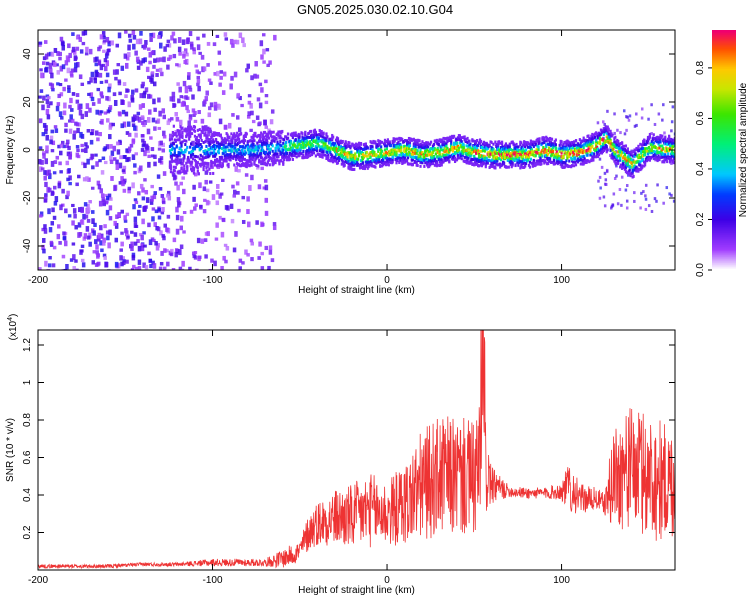  Describe the element at coordinates (724, 150) in the screenshot. I see `colorbar` at that location.